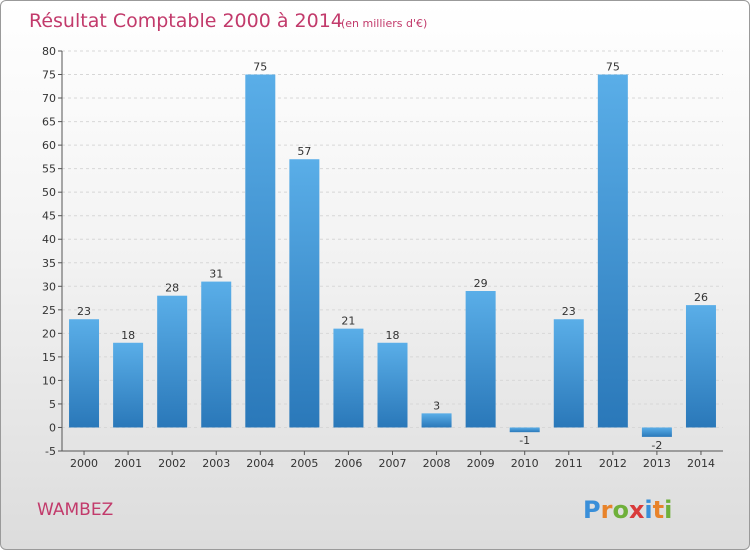 This screenshot has width=750, height=550. What do you see at coordinates (52, 427) in the screenshot?
I see `y-tick-label: 0` at bounding box center [52, 427].